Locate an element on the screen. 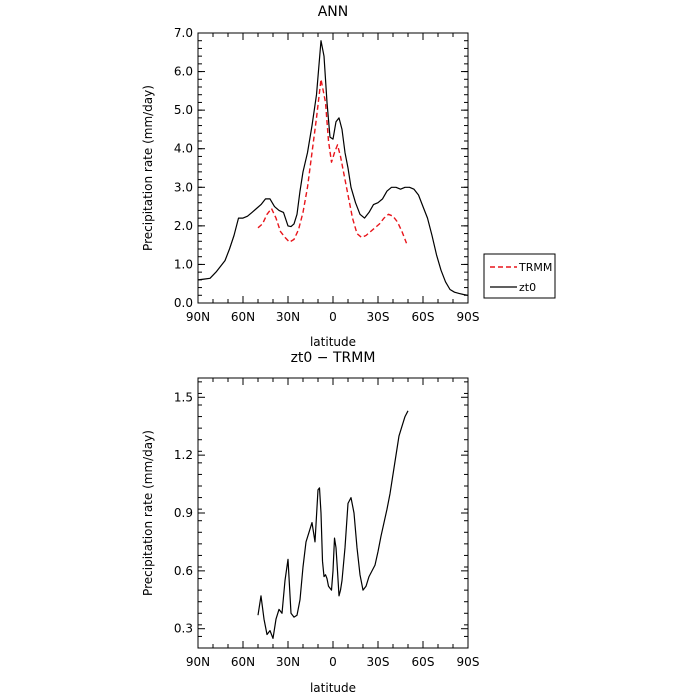 This screenshot has width=700, height=700. bottom-x-tick-label: 0 is located at coordinates (333, 662).